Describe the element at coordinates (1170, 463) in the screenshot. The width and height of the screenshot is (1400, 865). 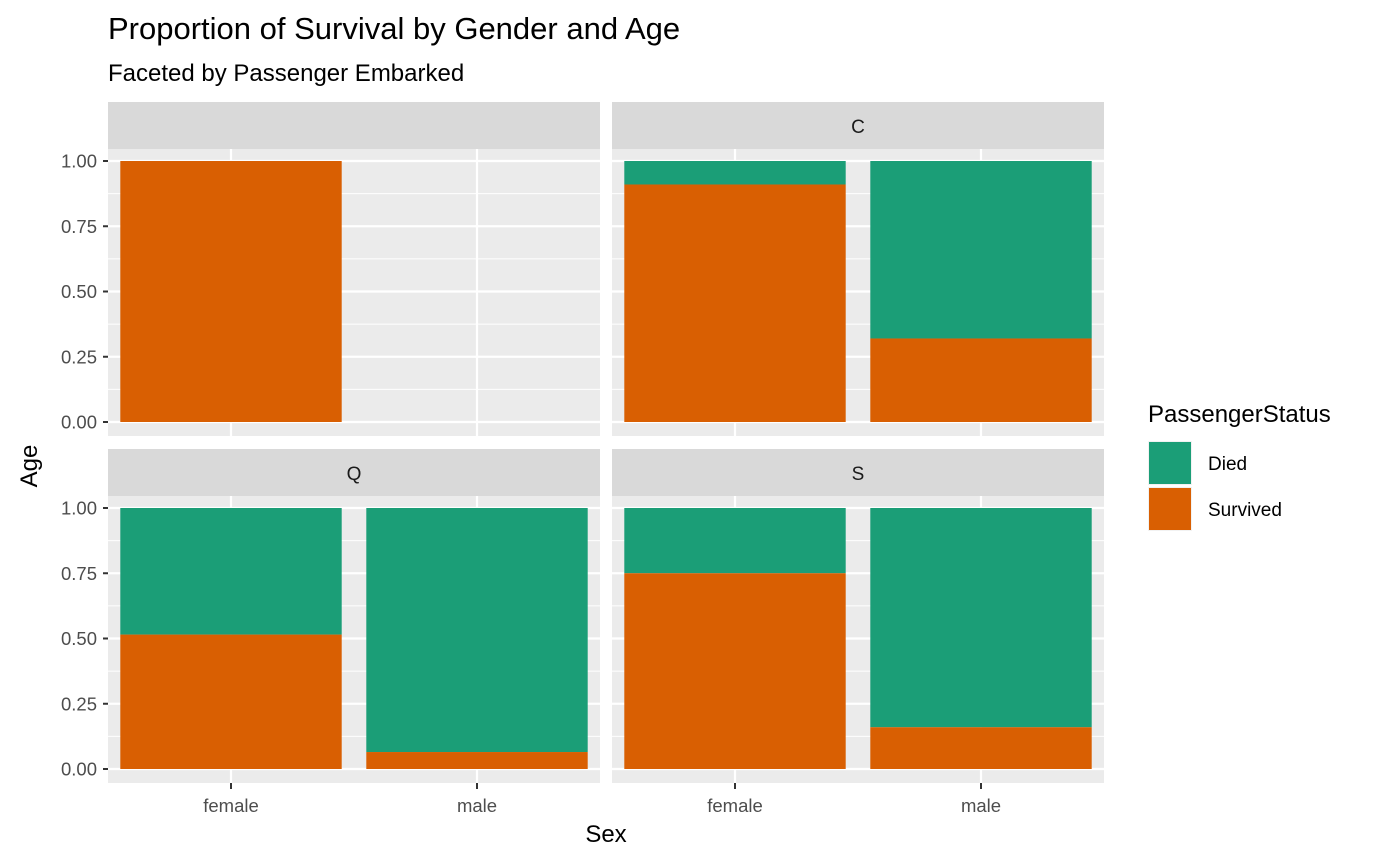
I see `legend-key-died` at that location.